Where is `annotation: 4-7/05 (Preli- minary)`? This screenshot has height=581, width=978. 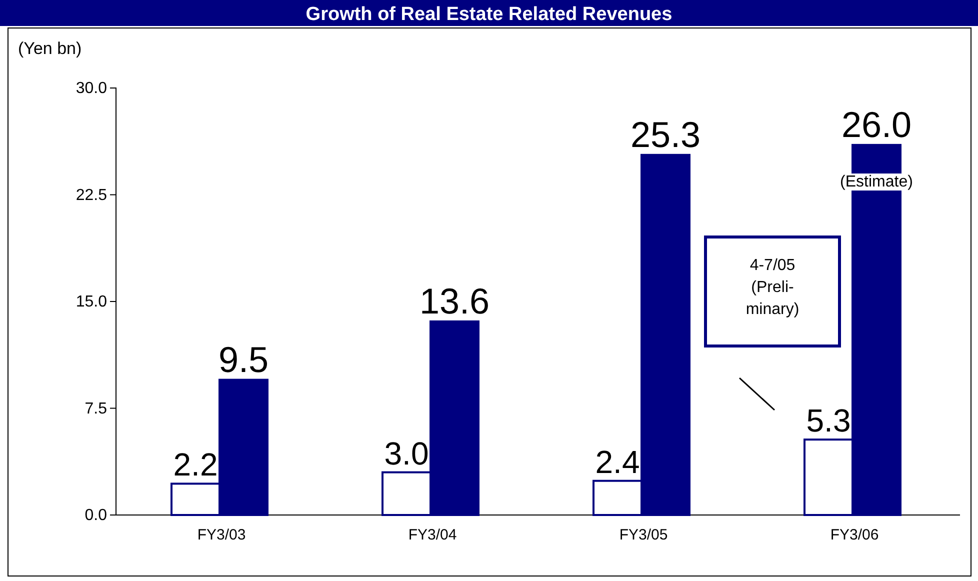
annotation: 4-7/05 (Preli- minary) is located at coordinates (773, 287).